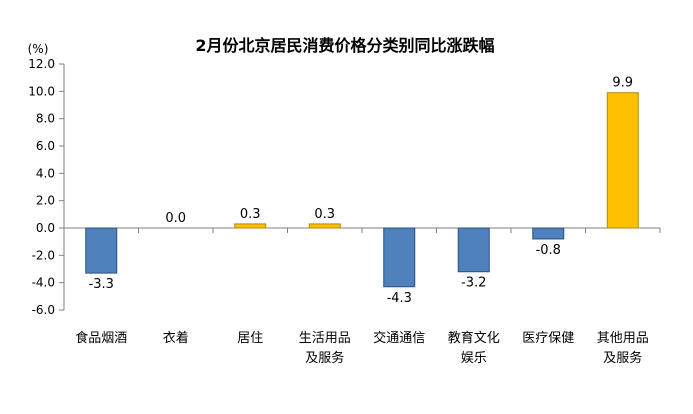 This screenshot has width=693, height=414. I want to click on y-tick-label: -4.0, so click(43, 283).